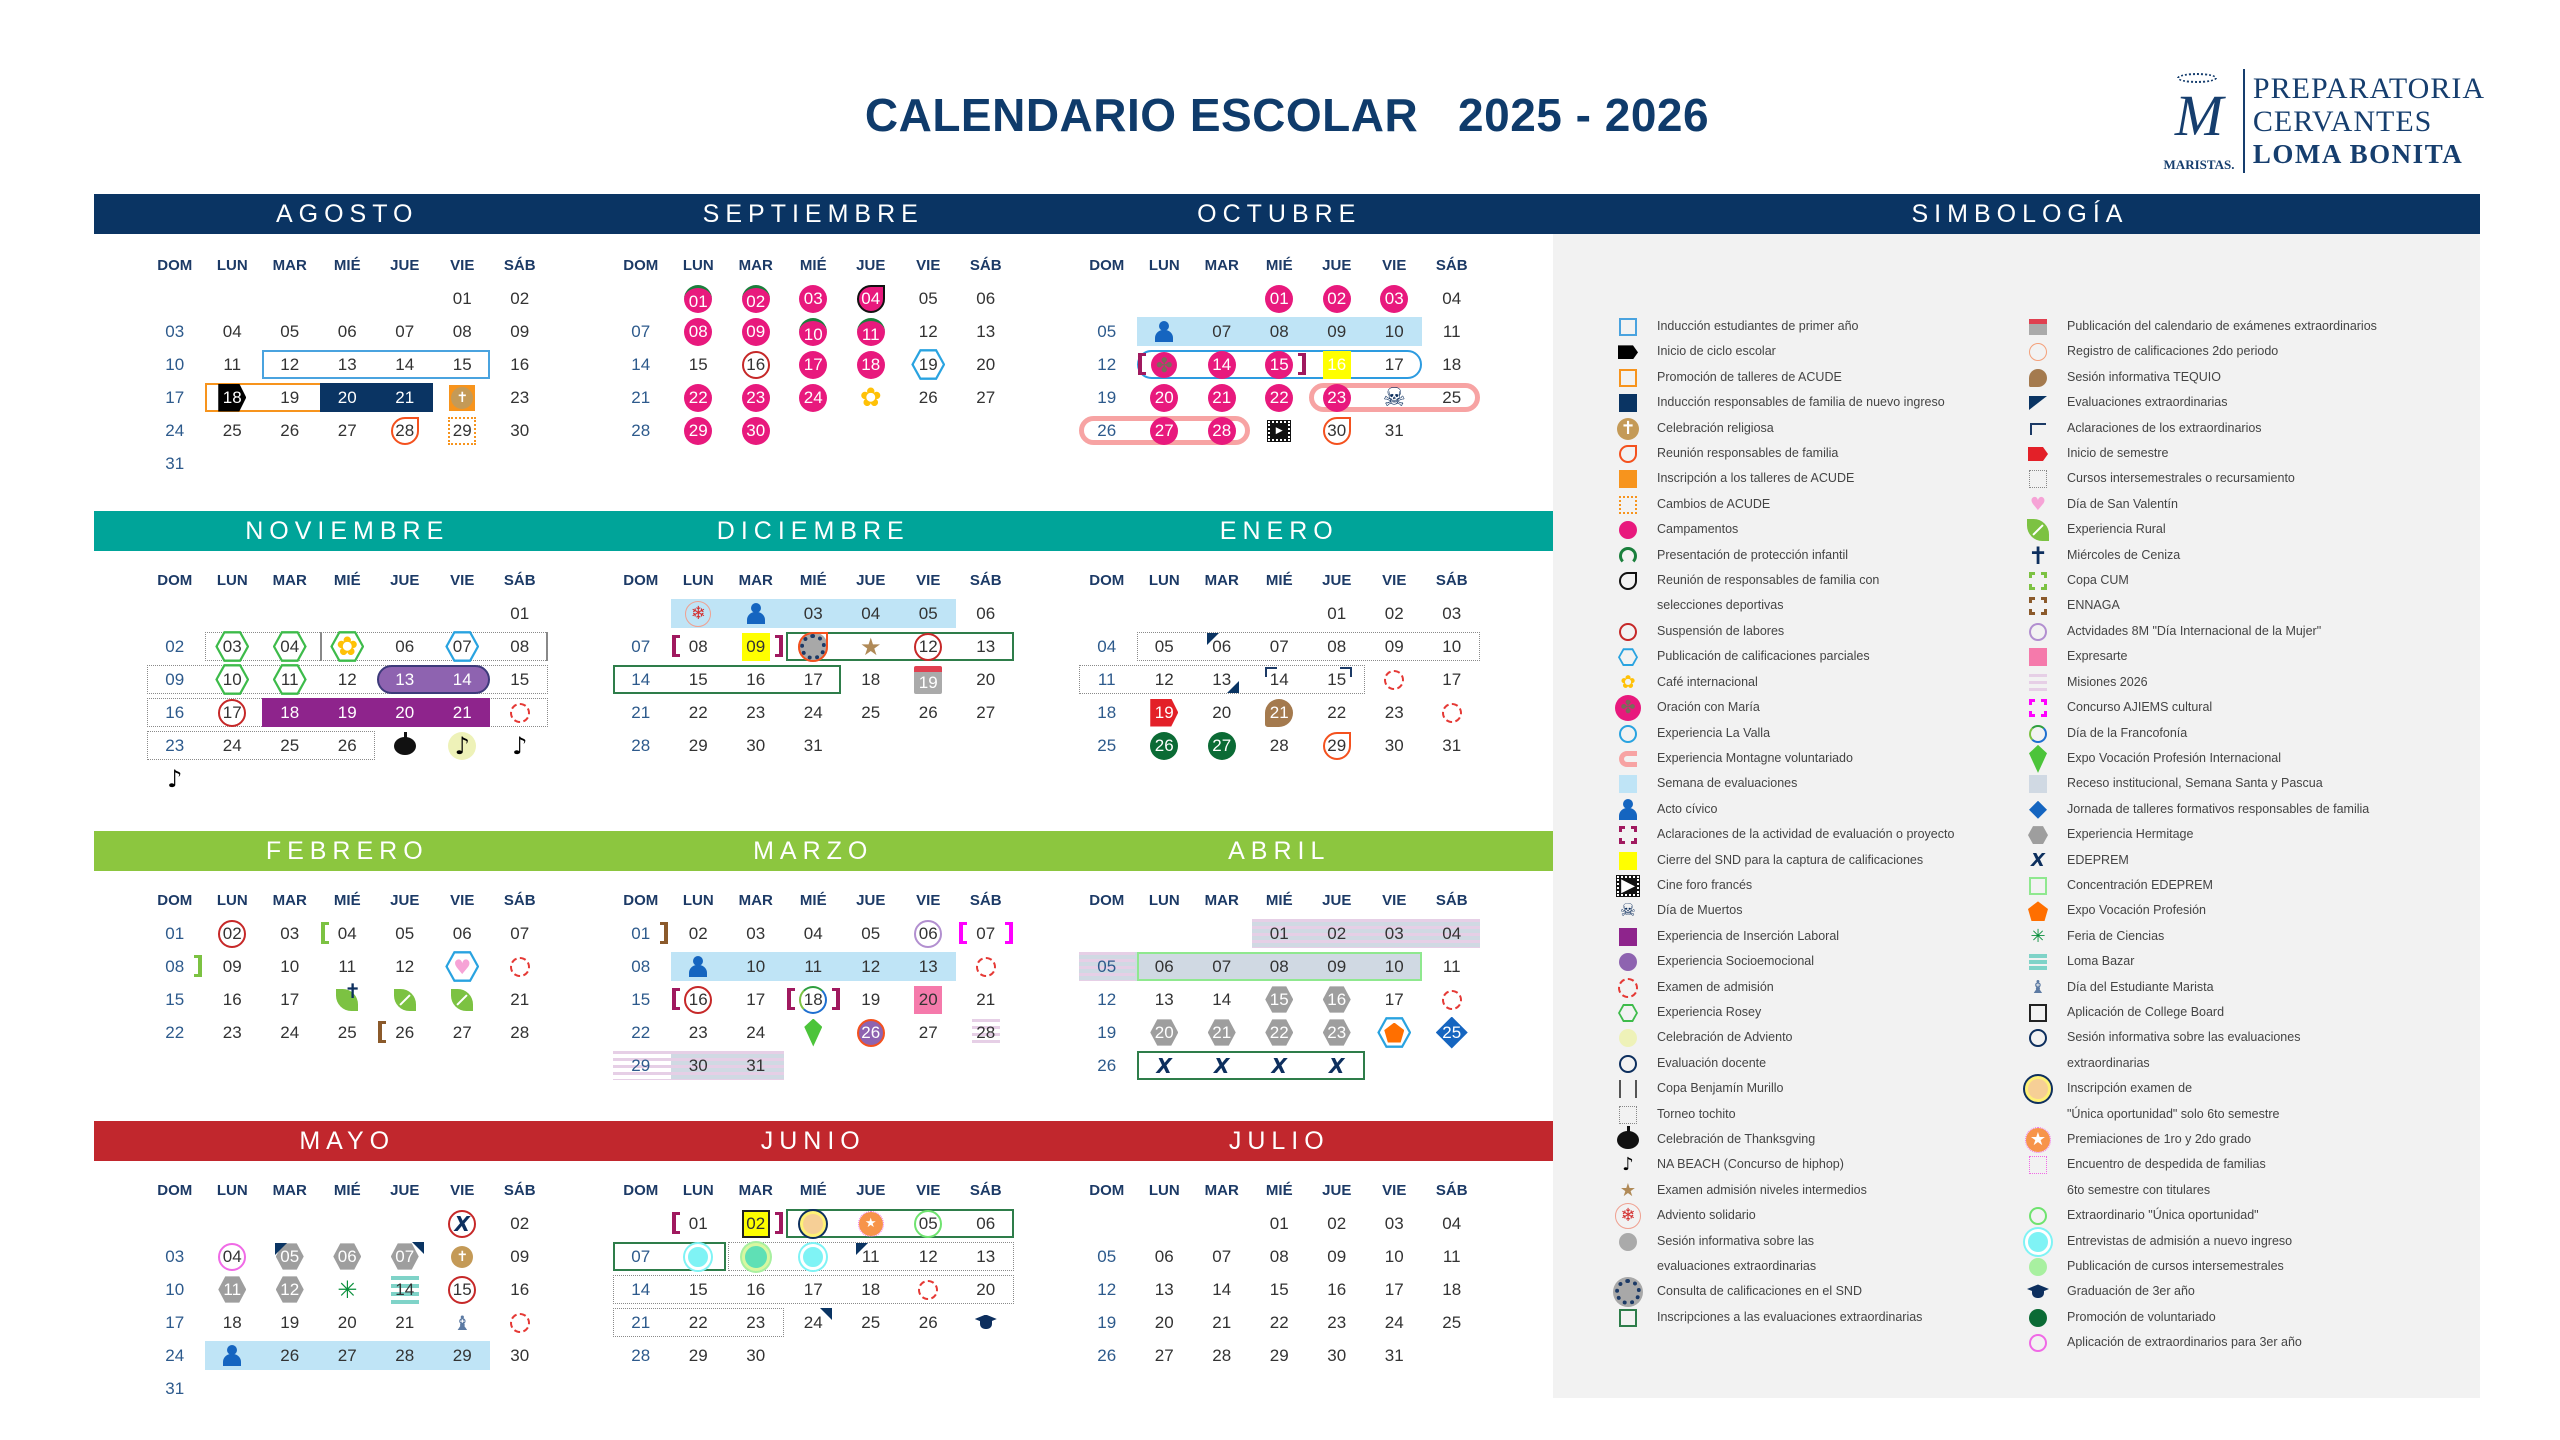 This screenshot has height=1440, width=2560. Describe the element at coordinates (175, 364) in the screenshot. I see `day-cell: 10` at that location.